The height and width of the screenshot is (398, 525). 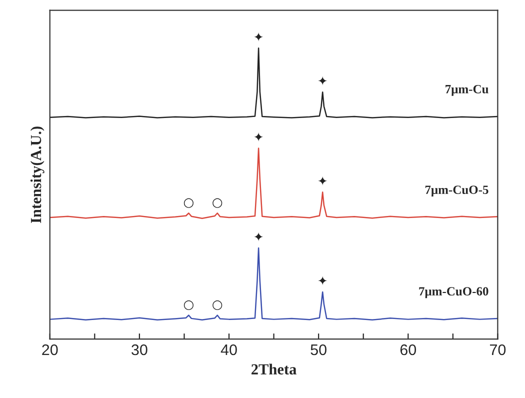 What do you see at coordinates (408, 350) in the screenshot?
I see `x-tick-label: 60` at bounding box center [408, 350].